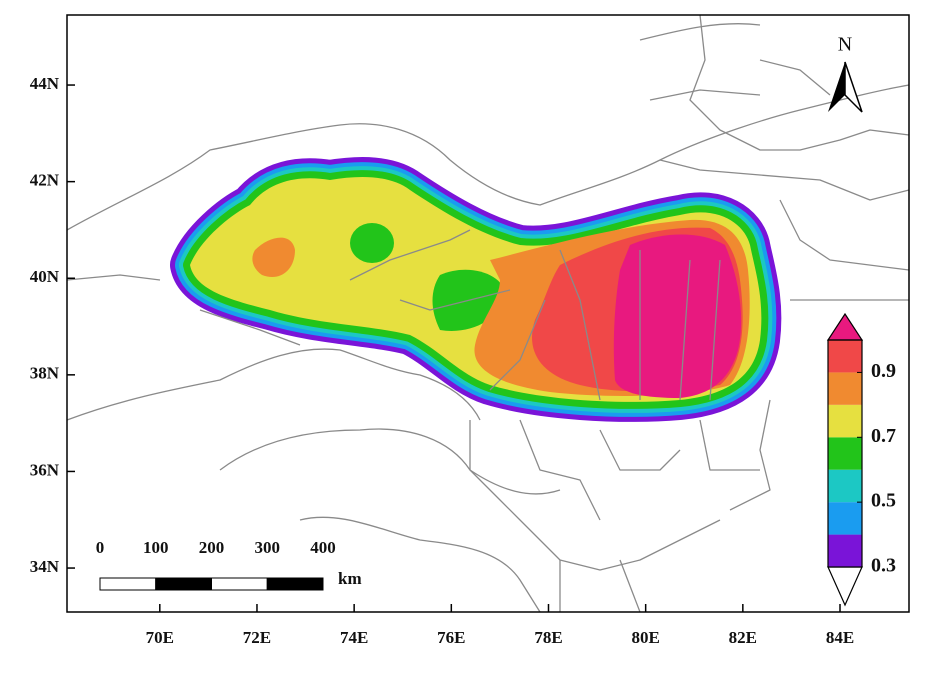 This screenshot has width=934, height=673. Describe the element at coordinates (257, 637) in the screenshot. I see `x-tick-label: 72E` at that location.